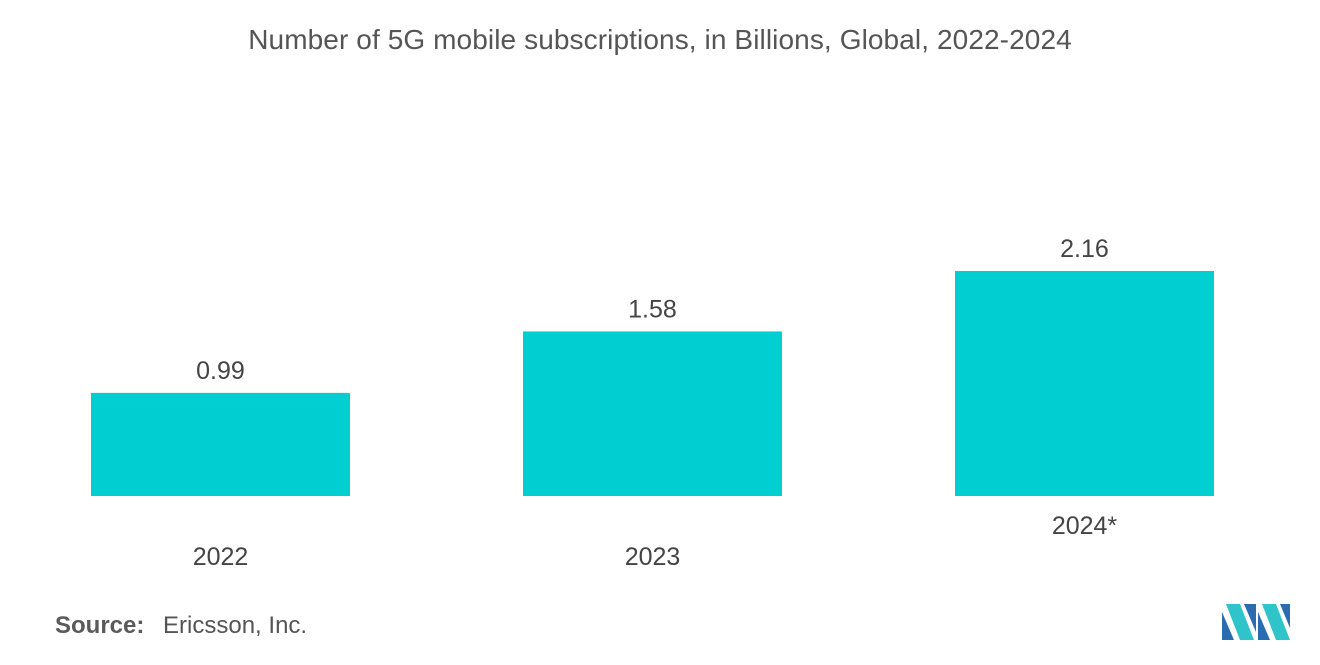 The width and height of the screenshot is (1320, 665). What do you see at coordinates (653, 557) in the screenshot?
I see `category-label-2023: 2023` at bounding box center [653, 557].